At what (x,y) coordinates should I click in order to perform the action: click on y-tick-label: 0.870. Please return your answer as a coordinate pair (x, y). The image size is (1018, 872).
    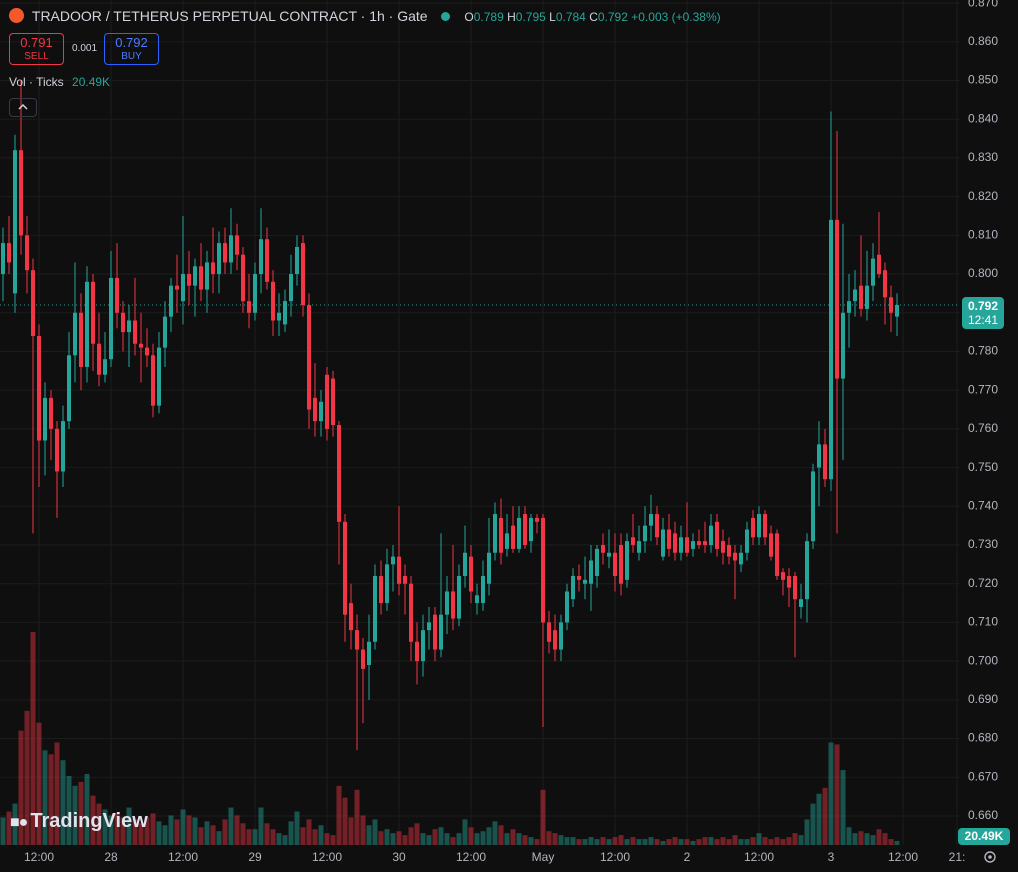
    Looking at the image, I should click on (983, 4).